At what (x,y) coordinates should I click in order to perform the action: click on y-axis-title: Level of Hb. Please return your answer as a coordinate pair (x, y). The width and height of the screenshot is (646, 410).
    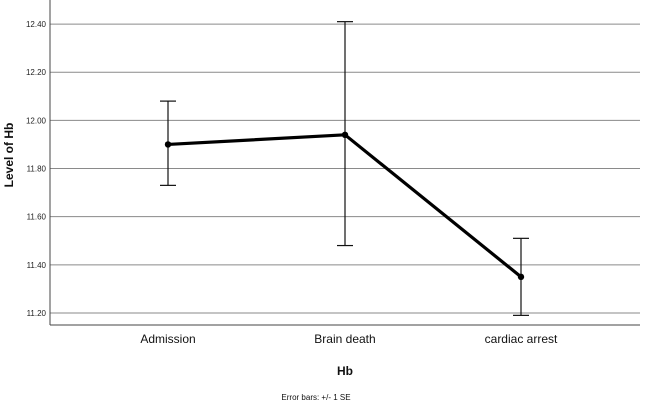
    Looking at the image, I should click on (9, 155).